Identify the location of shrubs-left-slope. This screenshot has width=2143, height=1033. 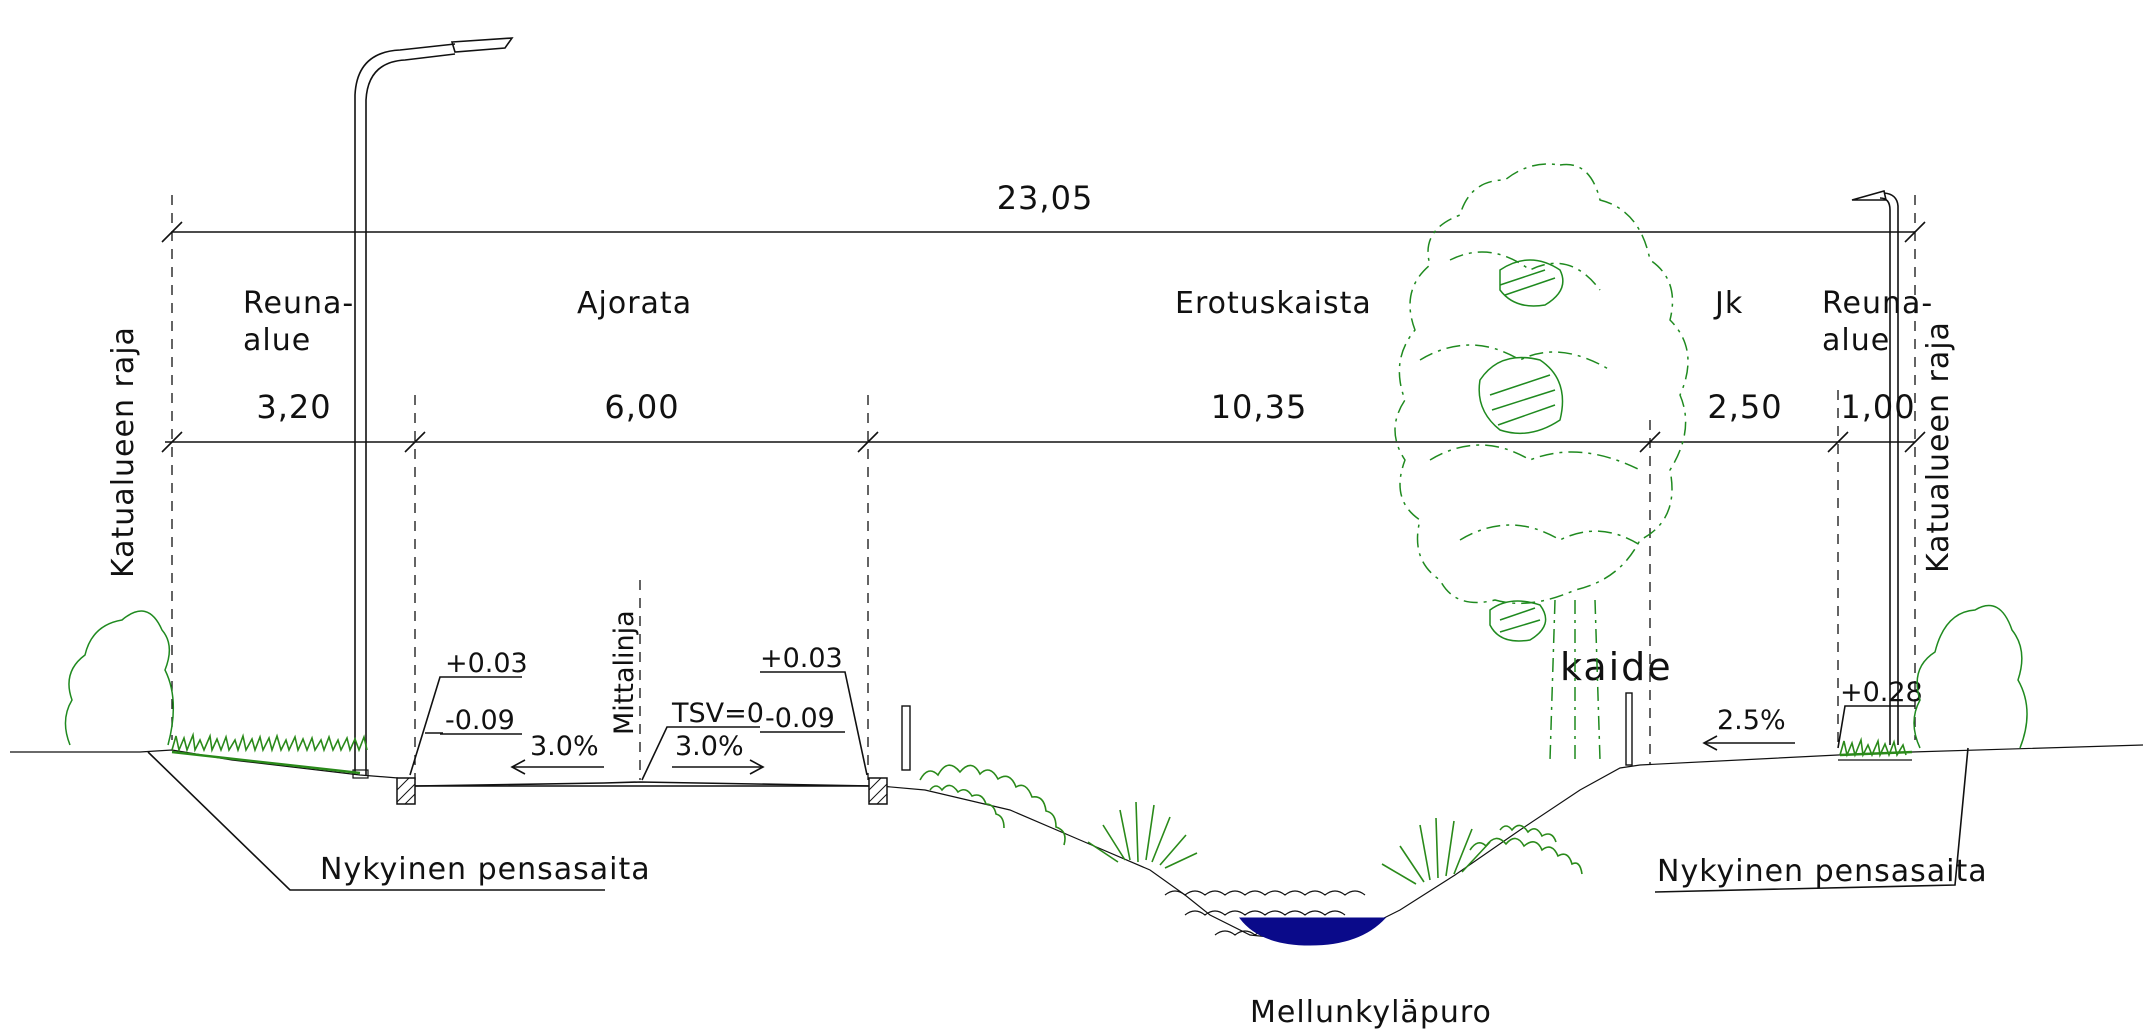
(1058, 816).